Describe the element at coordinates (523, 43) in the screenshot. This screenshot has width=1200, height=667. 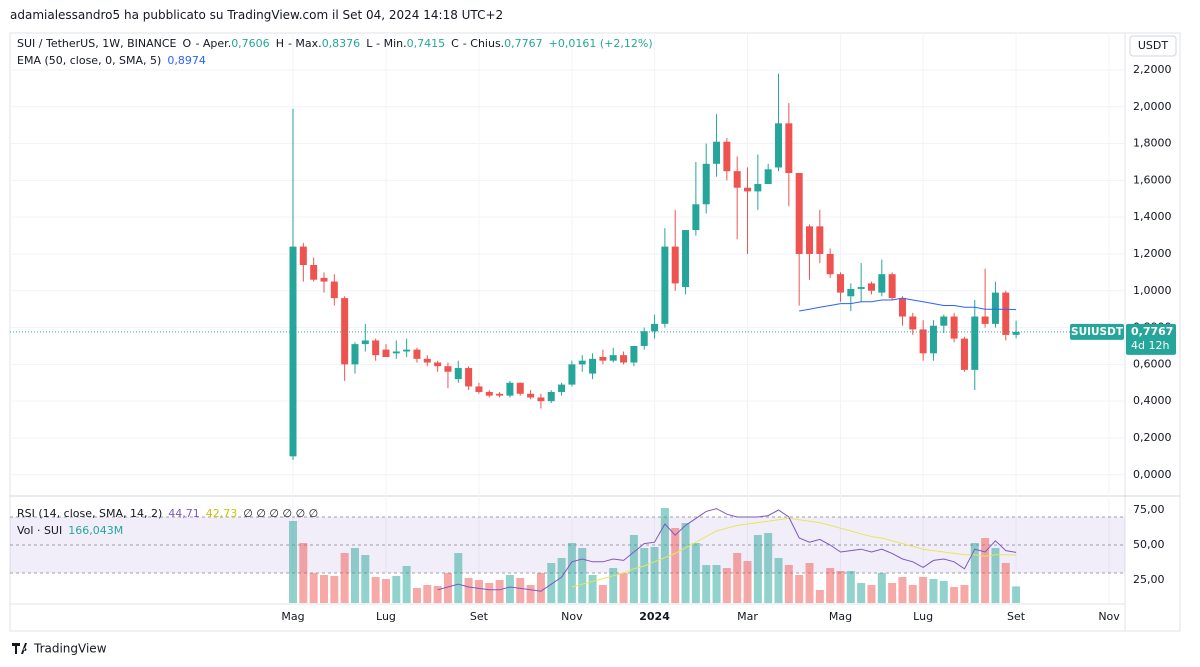
I see `legend-value: 0,7767` at that location.